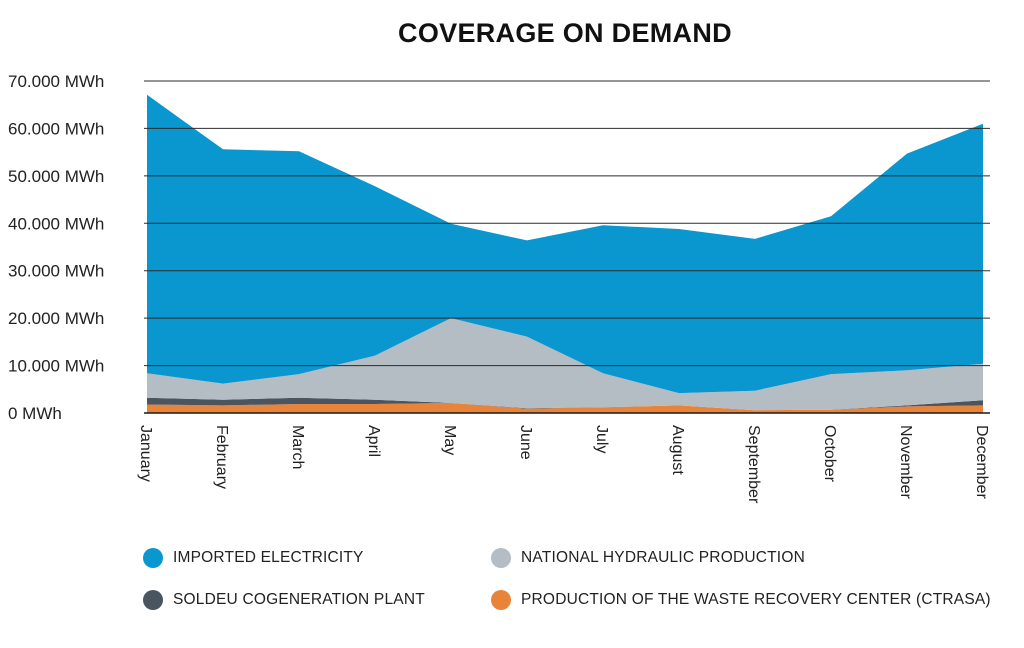  Describe the element at coordinates (56, 366) in the screenshot. I see `y-tick-label: 10.000 MWh` at that location.